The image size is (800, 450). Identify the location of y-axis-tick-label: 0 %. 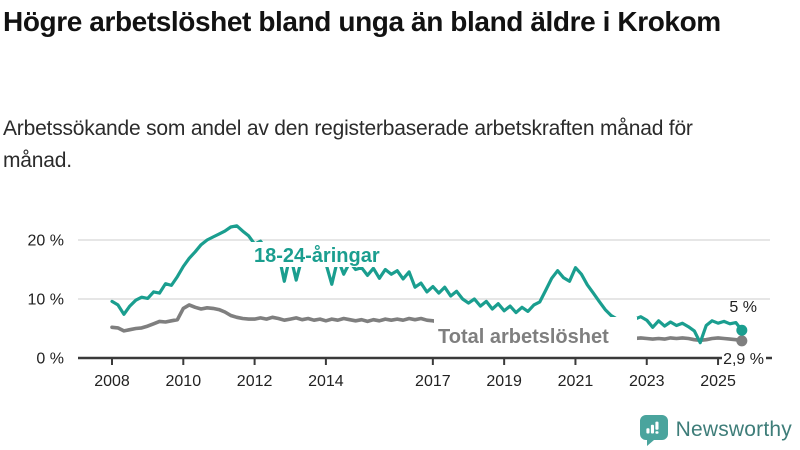
(50, 359).